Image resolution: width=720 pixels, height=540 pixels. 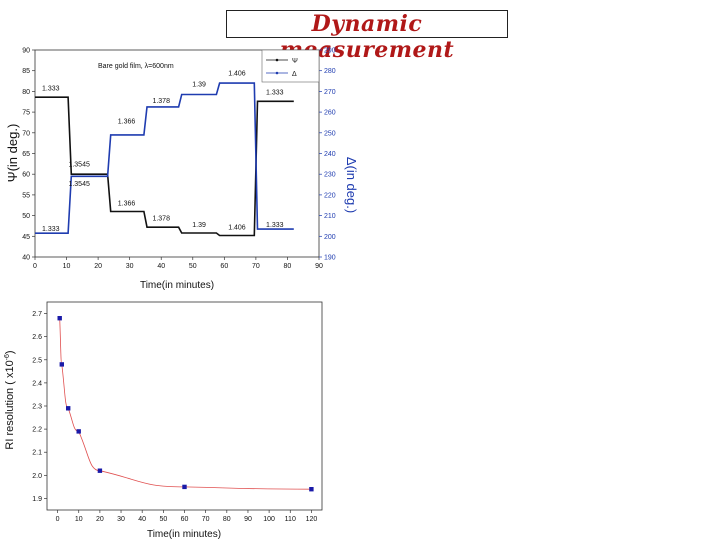 I want to click on chart1-y-left-tick-label: 75, so click(x=26, y=113).